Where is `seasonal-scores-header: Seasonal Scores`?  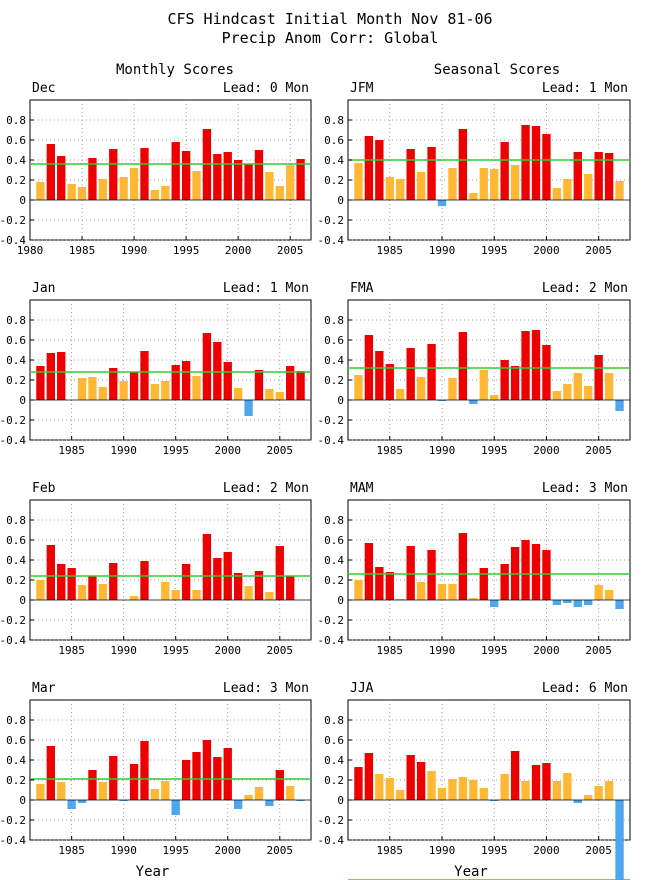 seasonal-scores-header: Seasonal Scores is located at coordinates (497, 70).